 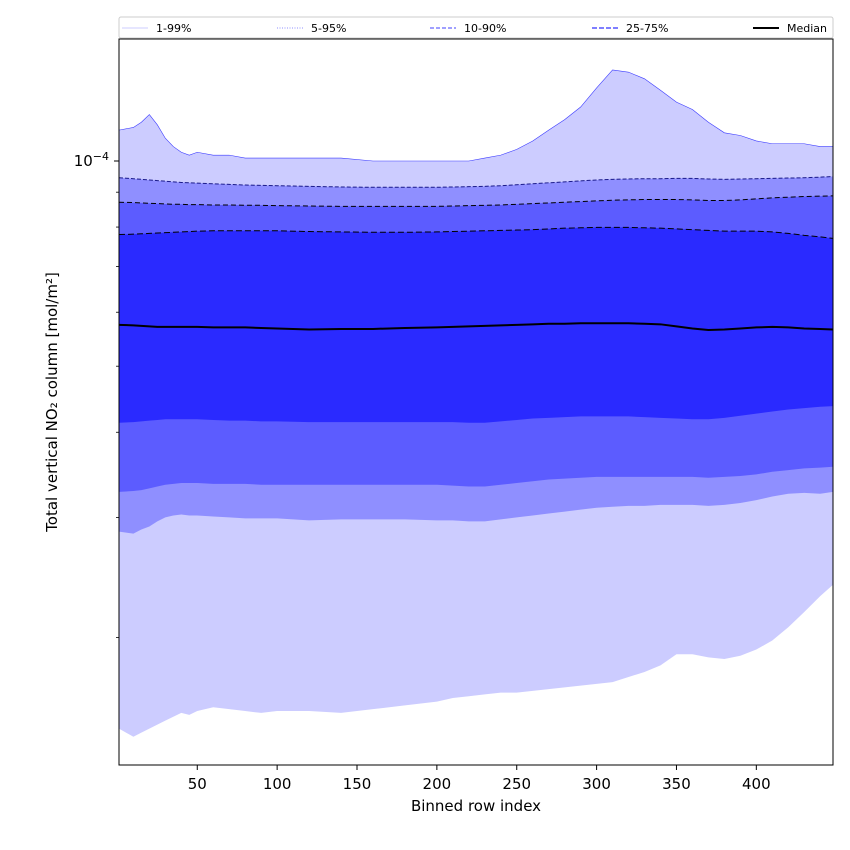 What do you see at coordinates (328, 28) in the screenshot?
I see `legend-label-5-95pct: 5-95%` at bounding box center [328, 28].